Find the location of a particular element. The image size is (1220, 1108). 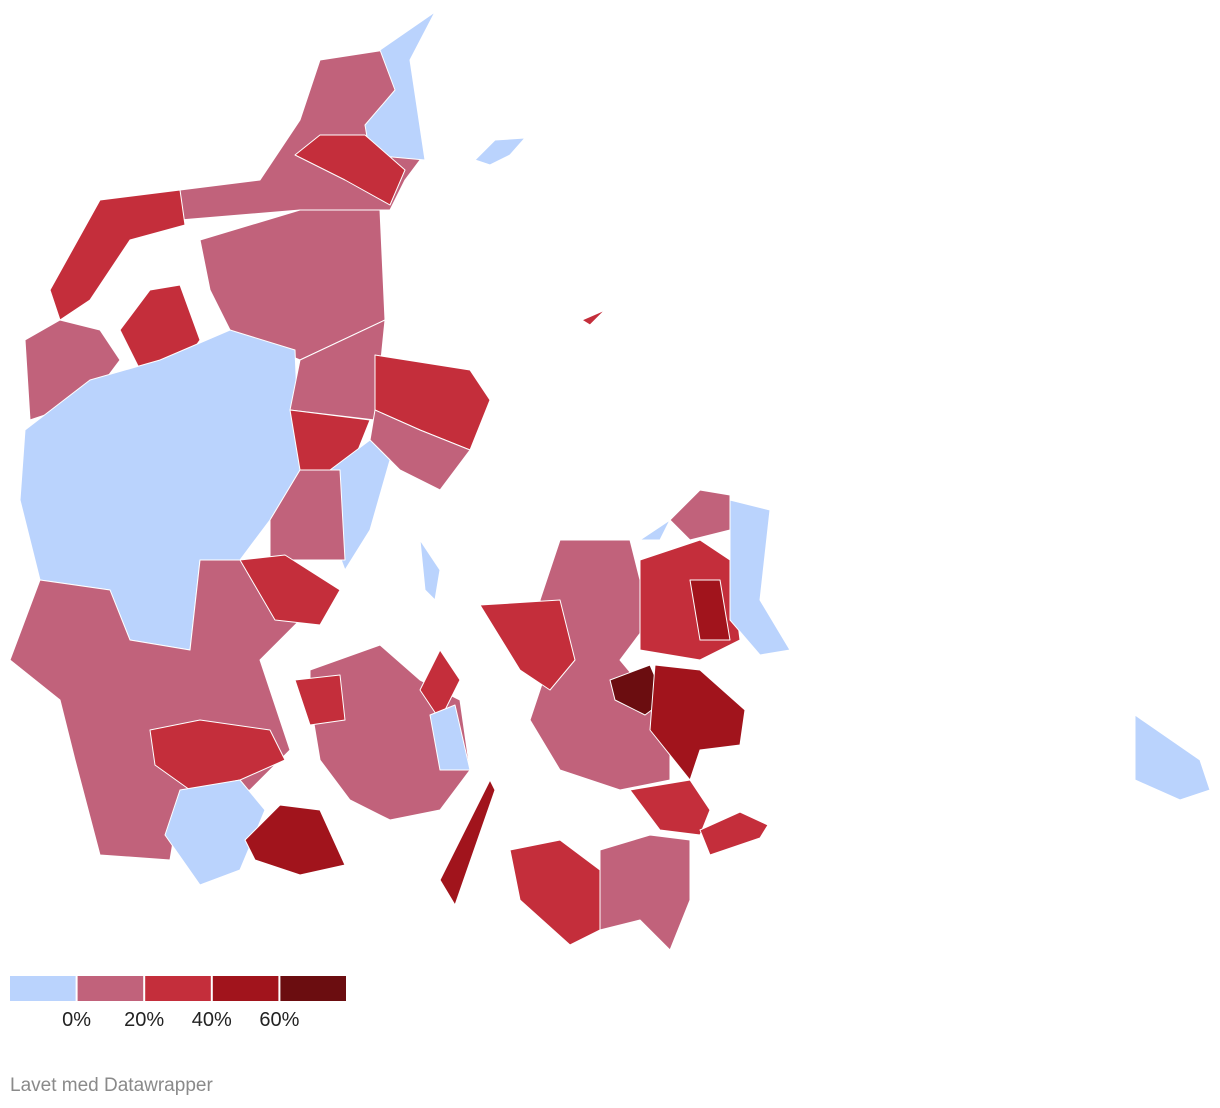

footer: Lavet med Datawrapper is located at coordinates (111, 1085).